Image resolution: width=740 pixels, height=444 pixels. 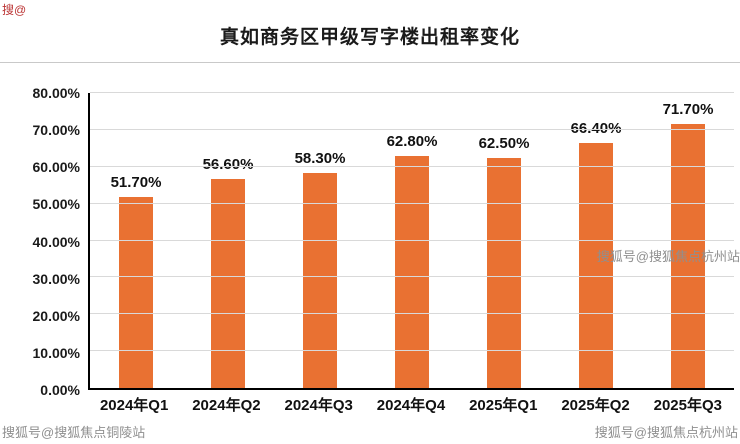 What do you see at coordinates (56, 241) in the screenshot?
I see `y-tick-label: 40.00%` at bounding box center [56, 241].